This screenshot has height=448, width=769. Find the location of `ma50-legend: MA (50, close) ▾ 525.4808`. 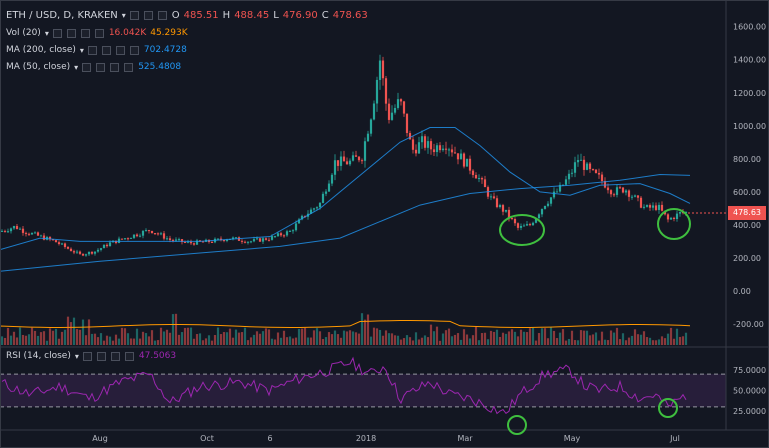

ma50-legend: MA (50, close) ▾ 525.4808 is located at coordinates (93, 67).